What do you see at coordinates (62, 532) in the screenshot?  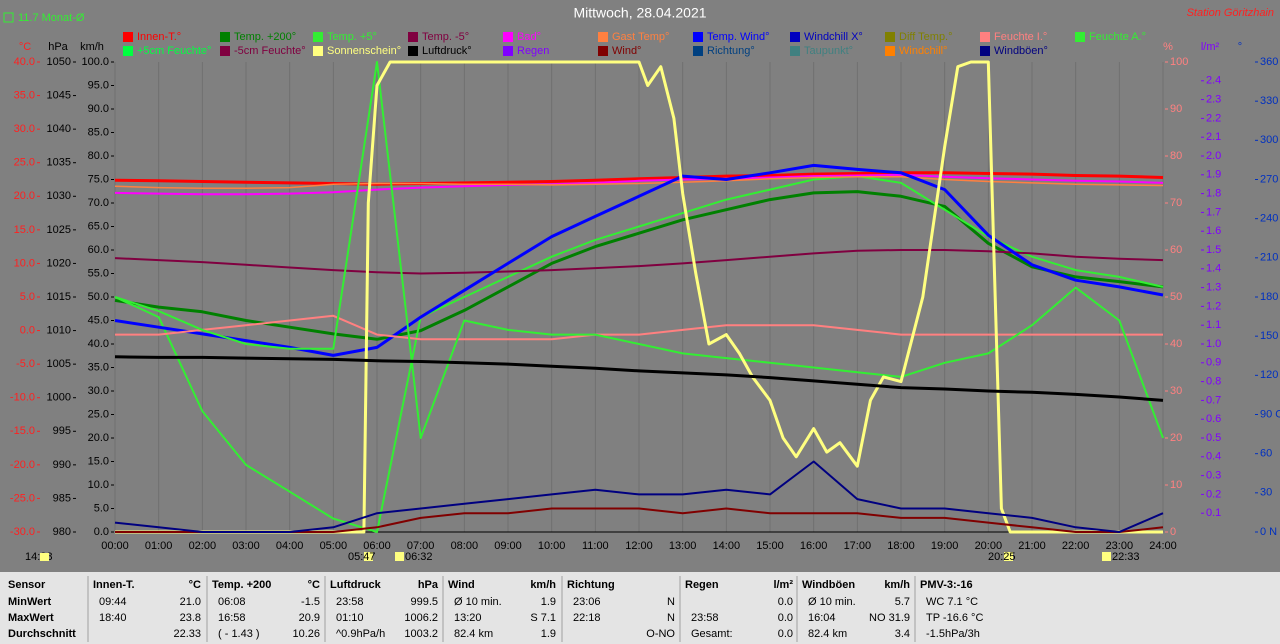 I see `y-tick-label: 980` at bounding box center [62, 532].